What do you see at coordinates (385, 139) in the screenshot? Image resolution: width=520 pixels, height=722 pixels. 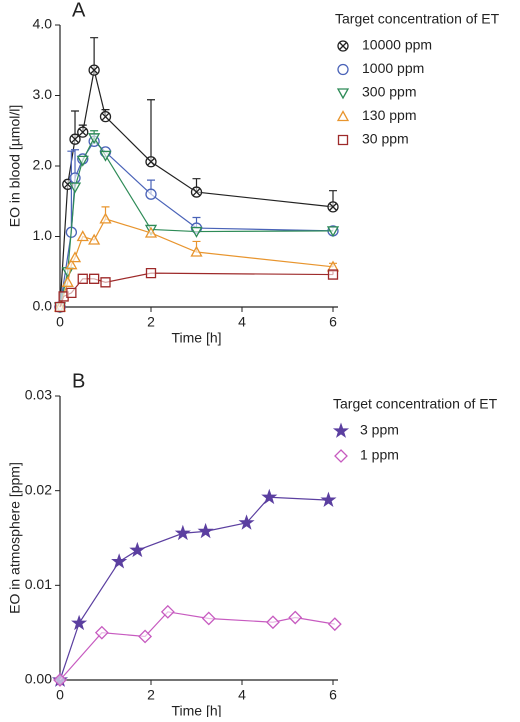 I see `legend-label: 30 ppm` at bounding box center [385, 139].